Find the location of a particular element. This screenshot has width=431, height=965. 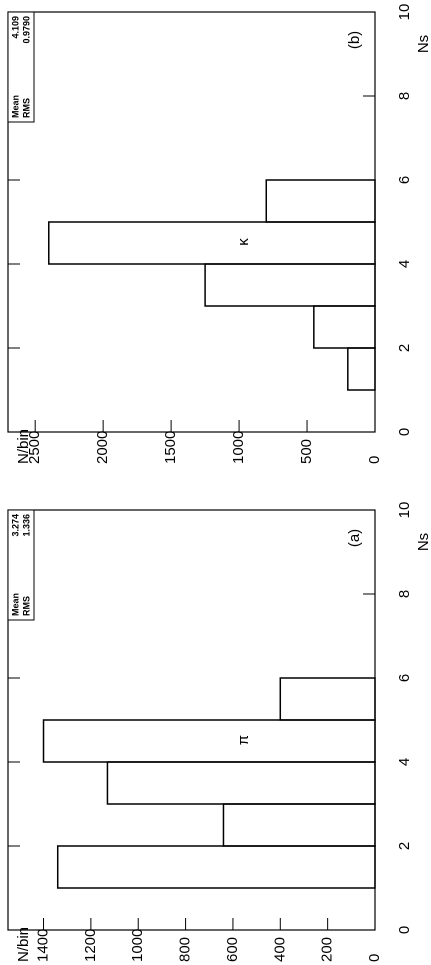

stat-value: 3.274 is located at coordinates (15, 525).